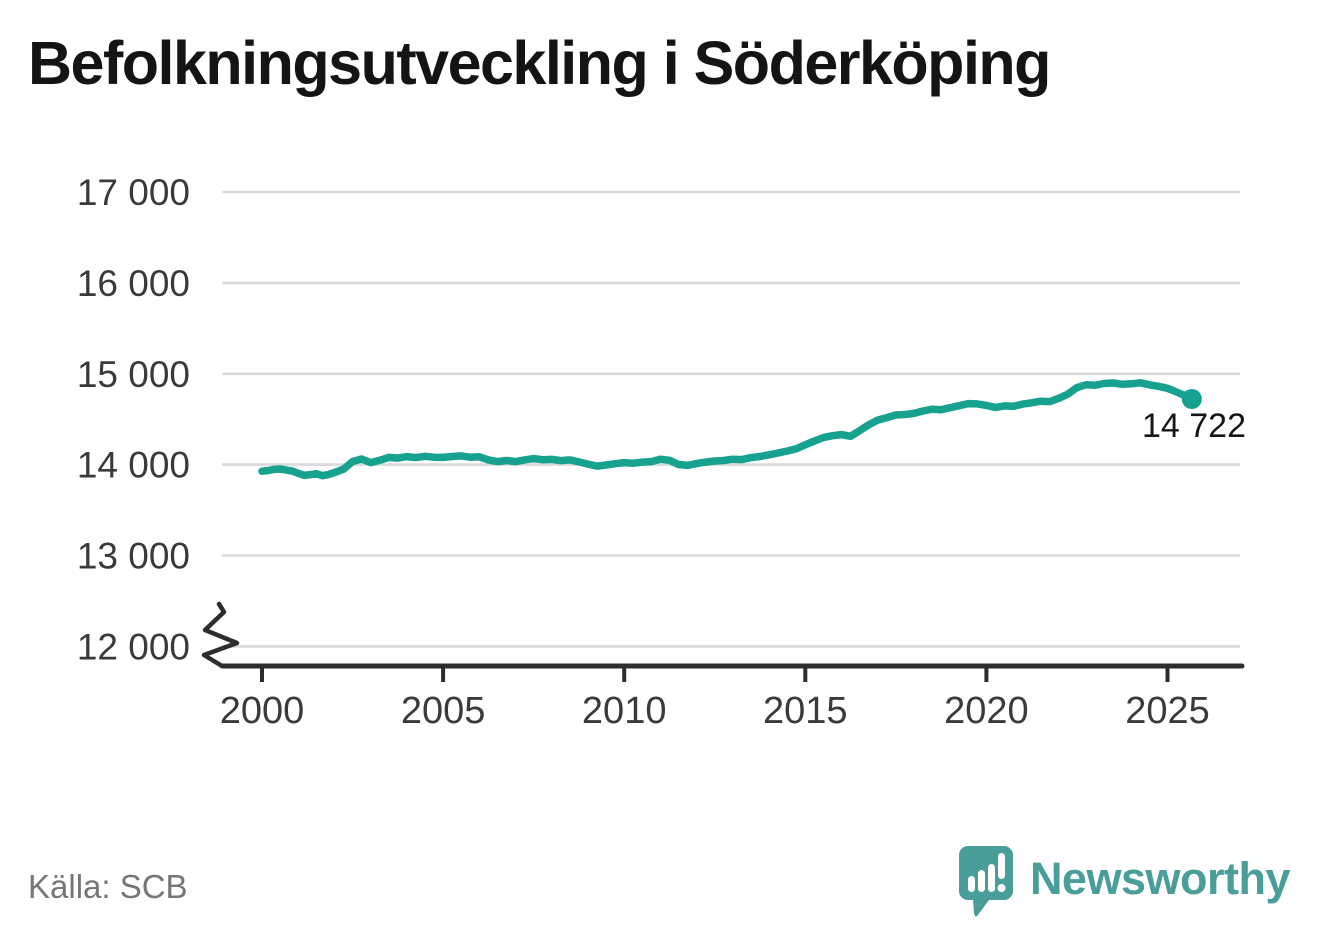  What do you see at coordinates (133, 283) in the screenshot?
I see `y-tick-label-16000: 16 000` at bounding box center [133, 283].